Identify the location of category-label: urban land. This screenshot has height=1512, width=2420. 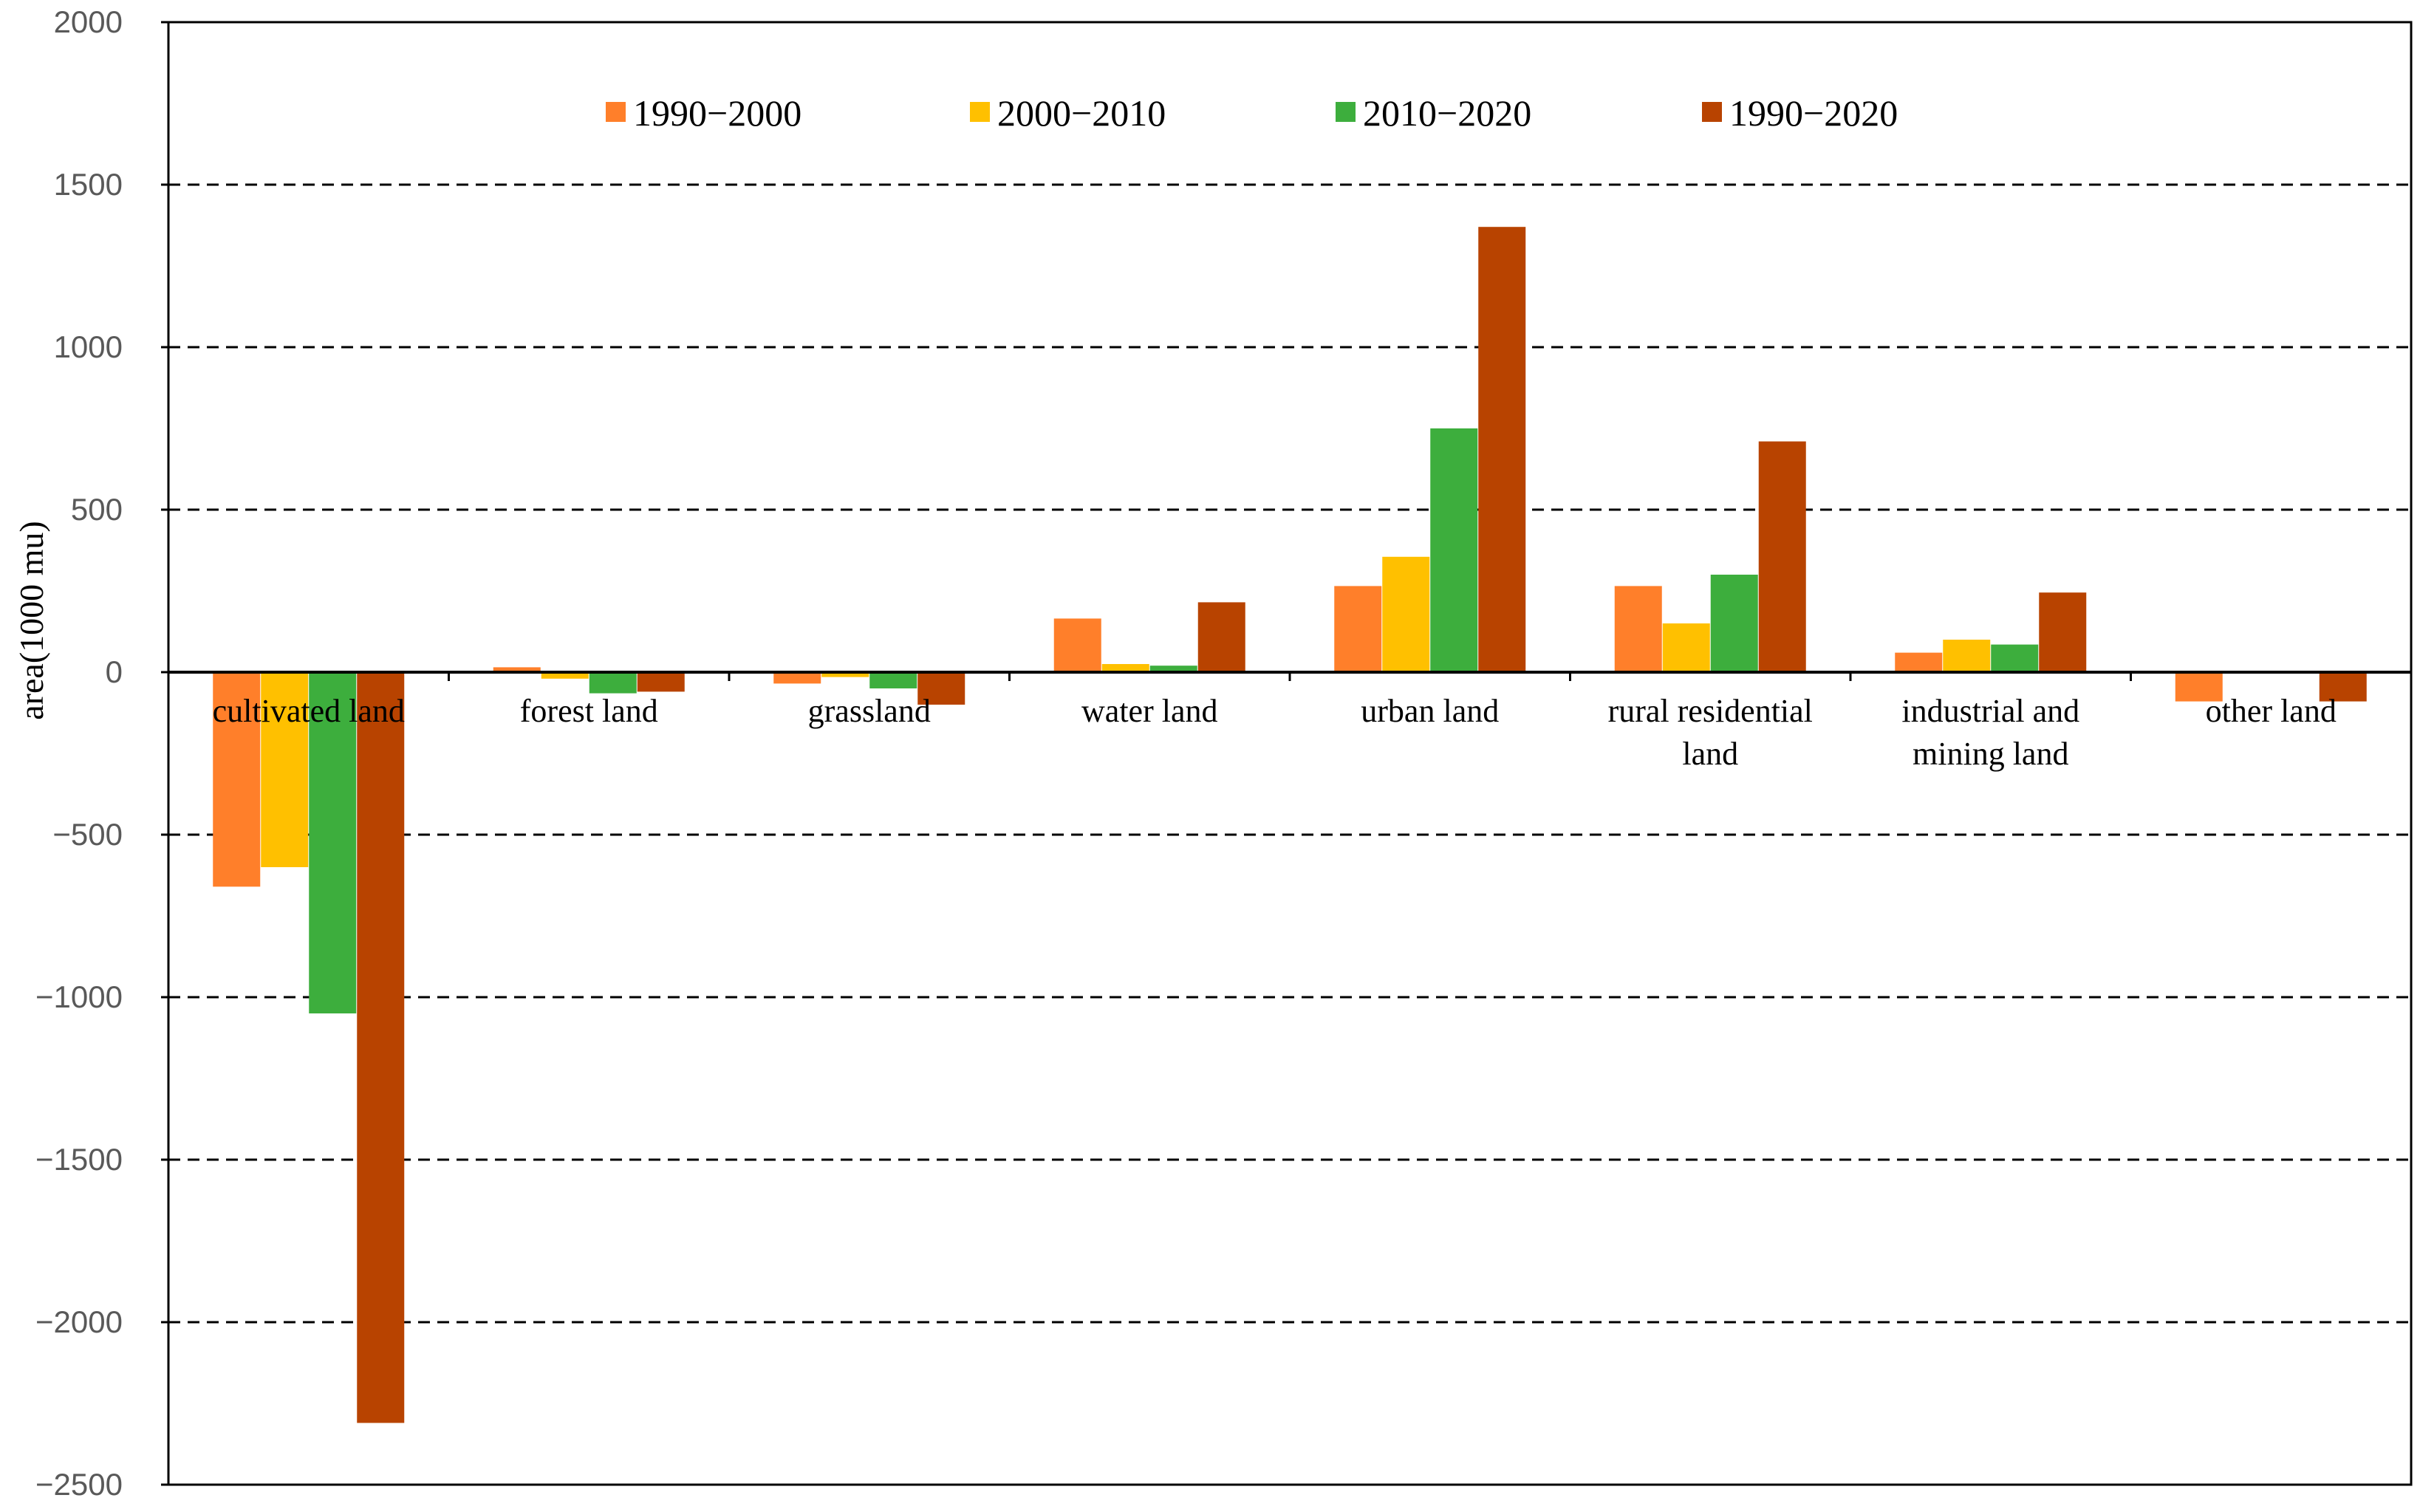
(1430, 711).